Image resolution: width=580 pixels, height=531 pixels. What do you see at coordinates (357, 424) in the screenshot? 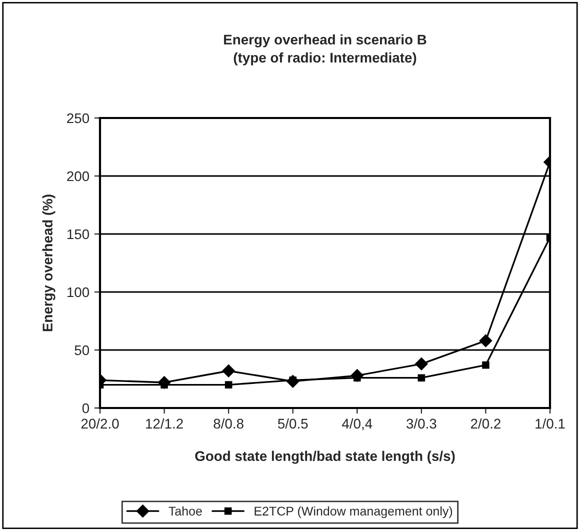
I see `x-tick-label: 4/0,4` at bounding box center [357, 424].